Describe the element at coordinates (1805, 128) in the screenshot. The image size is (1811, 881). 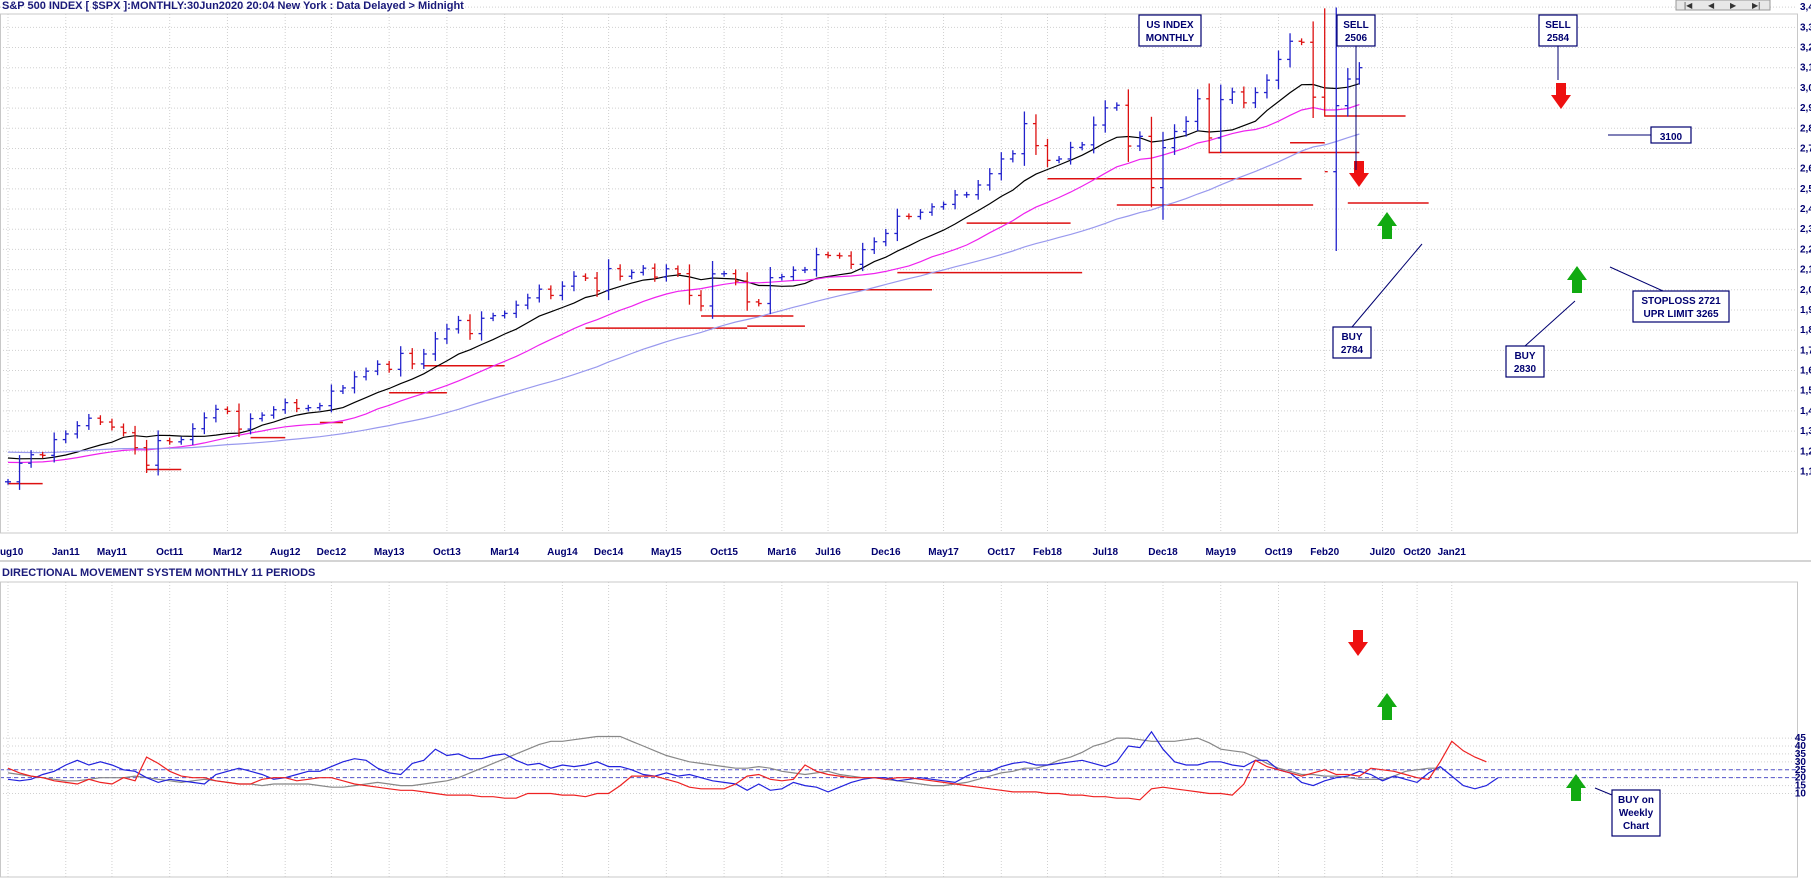
I see `y-tick-label: 2,800` at that location.